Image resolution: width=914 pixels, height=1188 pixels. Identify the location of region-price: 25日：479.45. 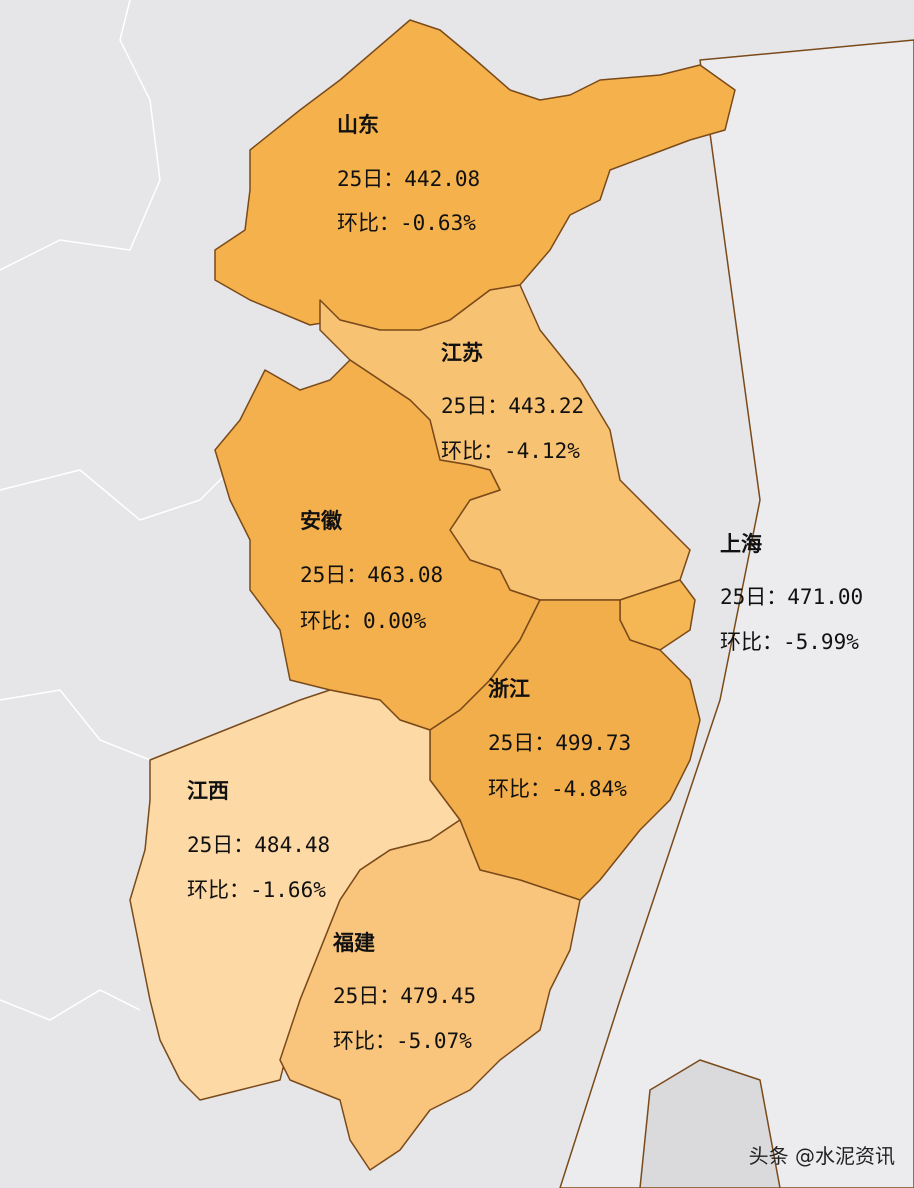
(404, 996).